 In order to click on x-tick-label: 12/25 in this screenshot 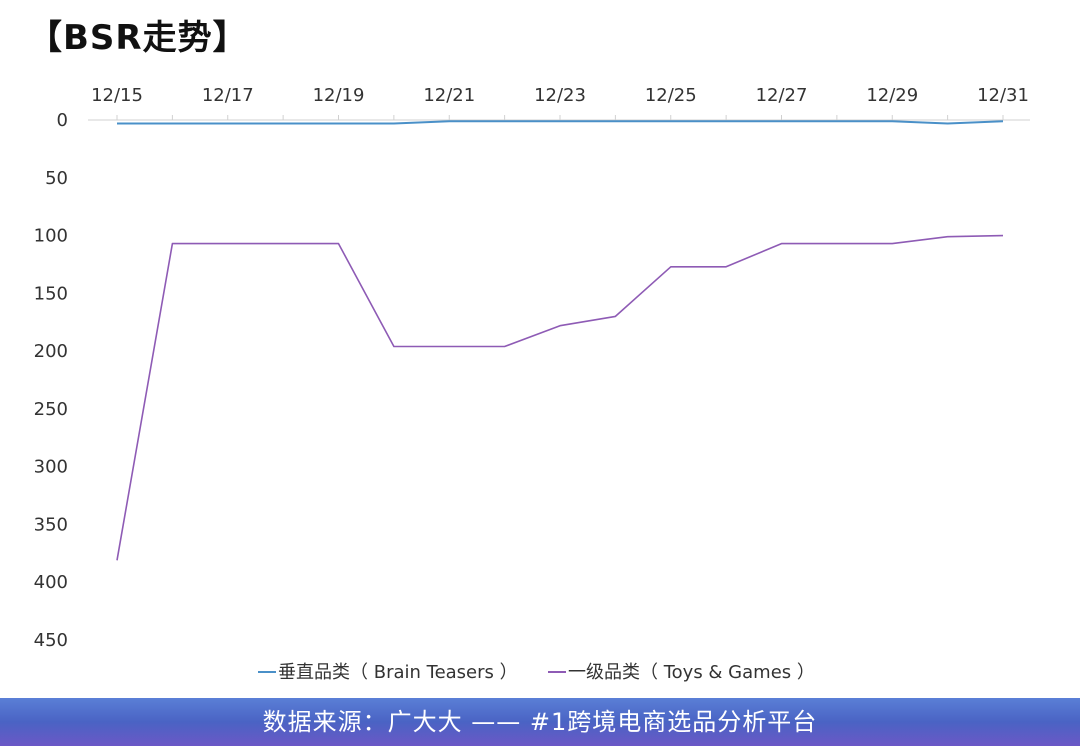, I will do `click(671, 95)`.